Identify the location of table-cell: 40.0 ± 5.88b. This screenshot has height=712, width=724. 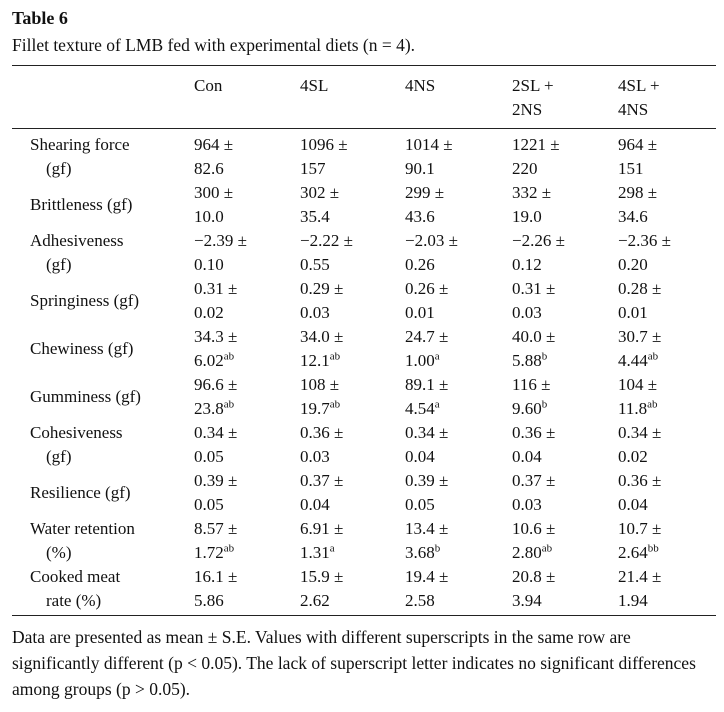
(533, 349).